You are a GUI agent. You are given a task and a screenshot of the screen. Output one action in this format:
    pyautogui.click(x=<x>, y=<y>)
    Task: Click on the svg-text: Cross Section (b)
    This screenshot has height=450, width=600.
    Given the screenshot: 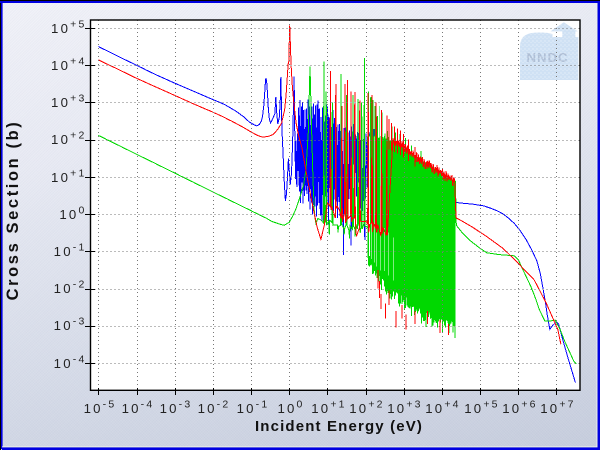 What is the action you would take?
    pyautogui.click(x=13, y=210)
    